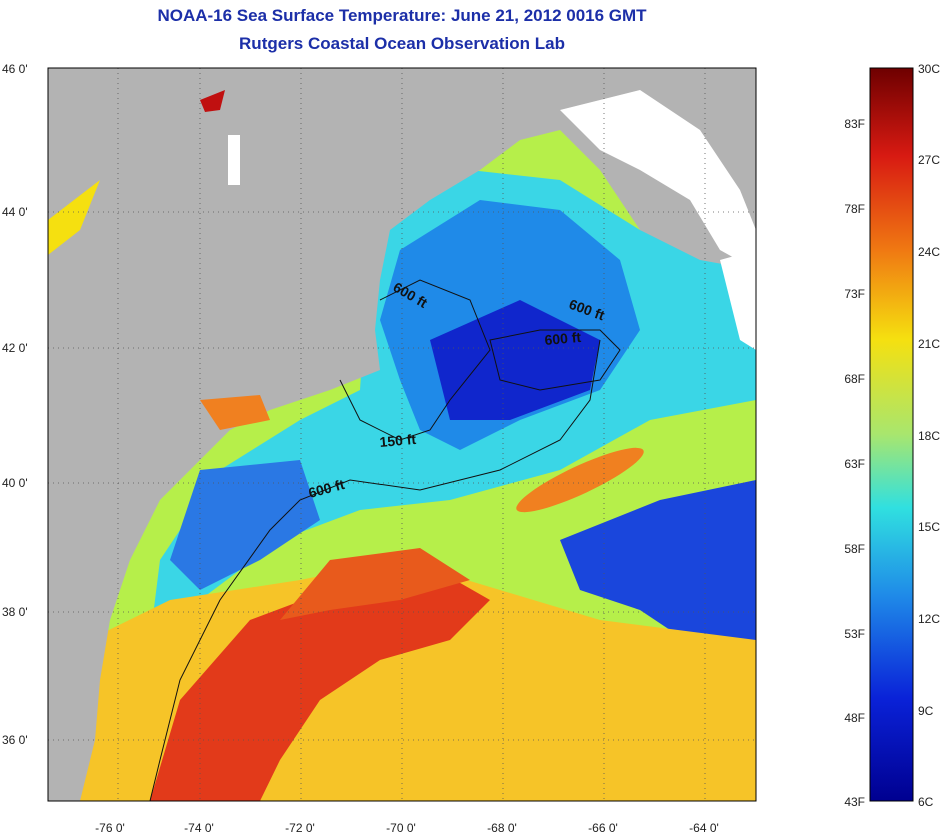 The width and height of the screenshot is (944, 840). I want to click on celsius-label: 21C, so click(929, 344).